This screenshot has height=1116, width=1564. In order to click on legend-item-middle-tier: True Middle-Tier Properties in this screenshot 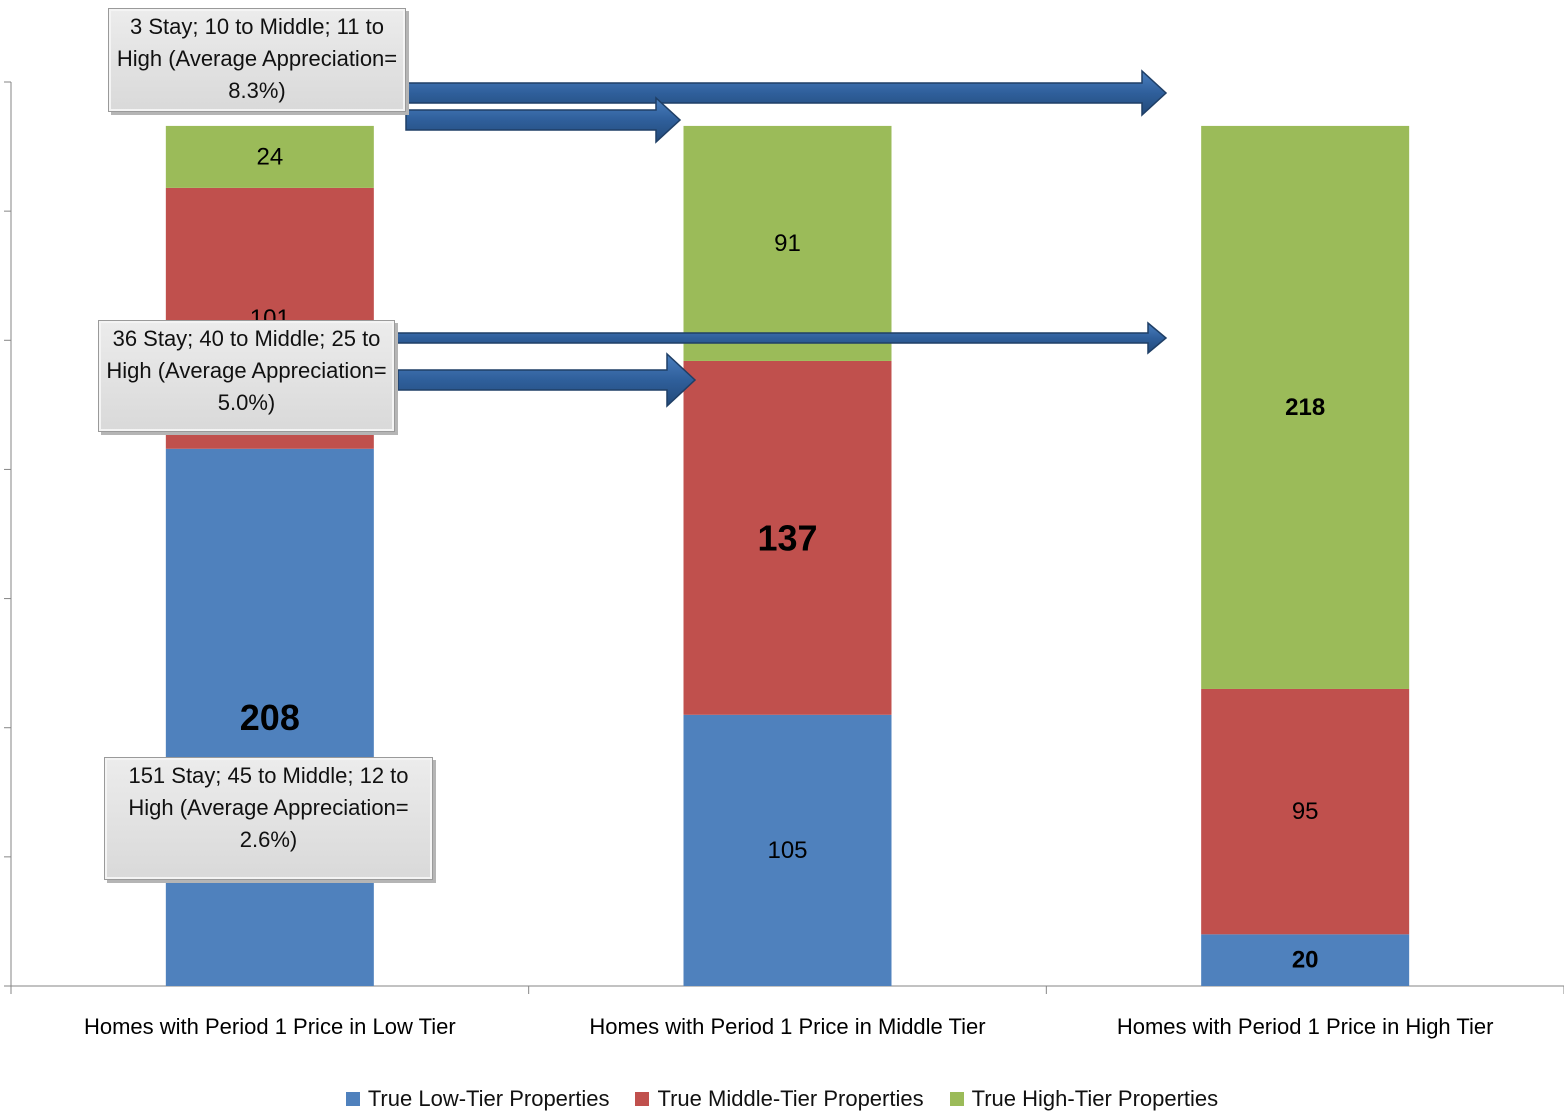, I will do `click(779, 1099)`.